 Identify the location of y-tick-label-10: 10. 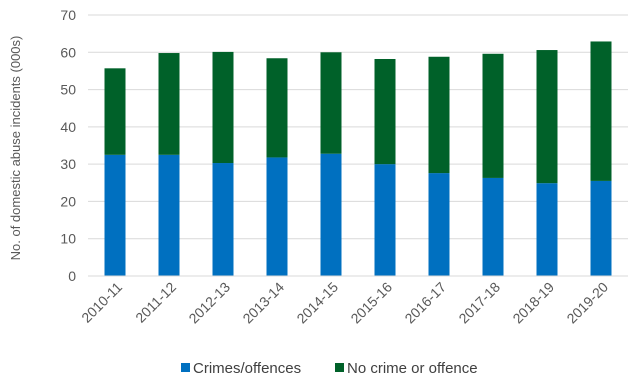
(68, 239).